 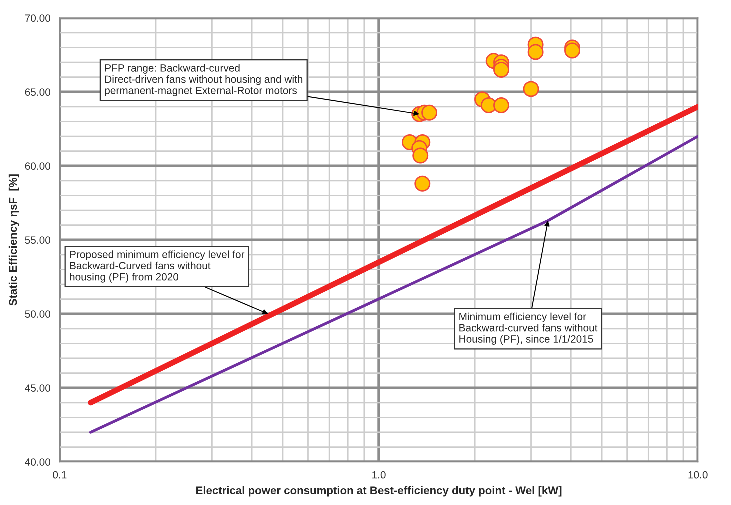 I want to click on annotation: Minimum efficiency level for Backward-curved fans without Housing (PF), since 1/1/2015, so click(x=529, y=328).